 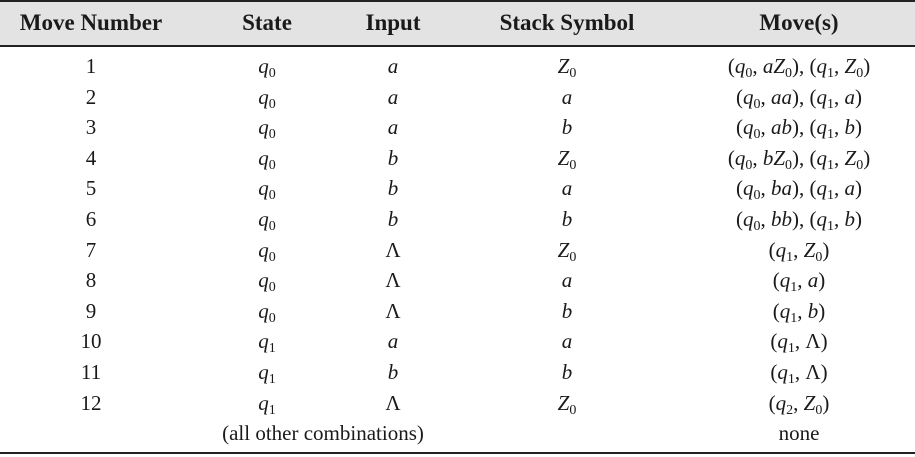 I want to click on header-input: Input, so click(x=393, y=22).